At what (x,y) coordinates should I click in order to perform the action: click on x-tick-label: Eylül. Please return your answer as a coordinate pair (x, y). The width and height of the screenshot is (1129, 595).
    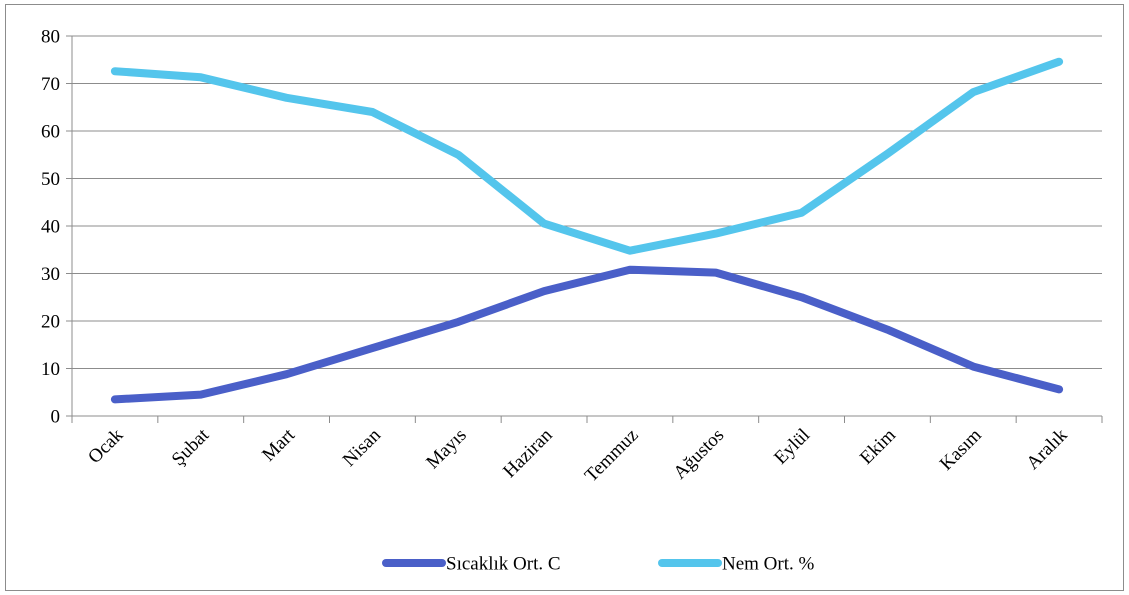
    Looking at the image, I should click on (792, 447).